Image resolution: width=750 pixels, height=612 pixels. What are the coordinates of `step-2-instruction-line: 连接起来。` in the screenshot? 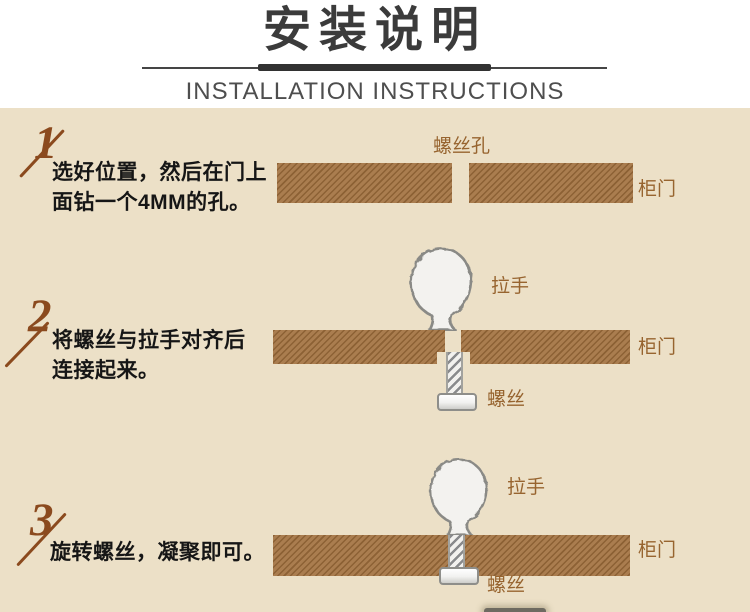 It's located at (106, 370).